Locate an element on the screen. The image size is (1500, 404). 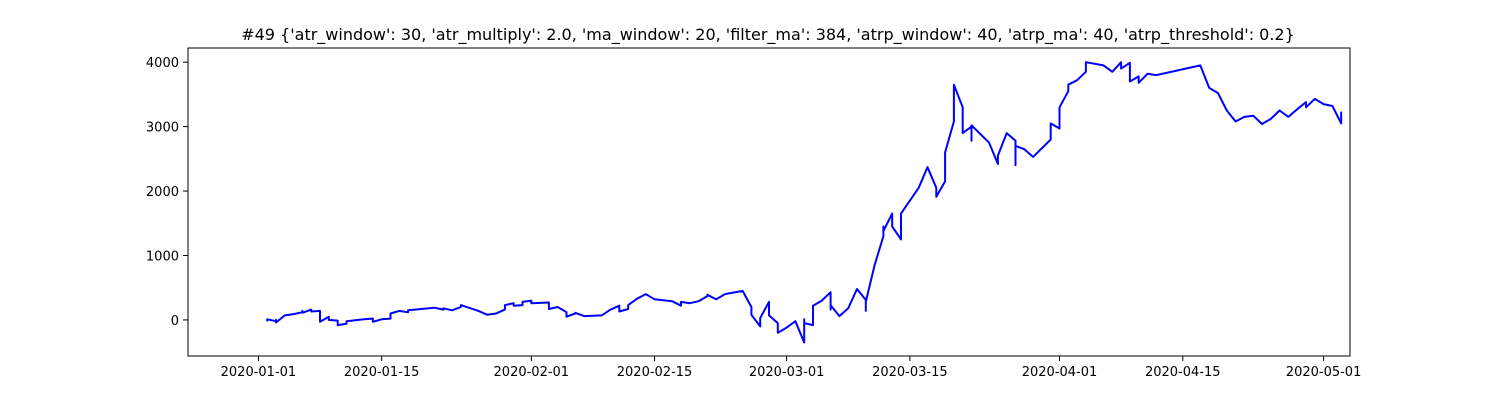
y-tick-label: 0 is located at coordinates (175, 321).